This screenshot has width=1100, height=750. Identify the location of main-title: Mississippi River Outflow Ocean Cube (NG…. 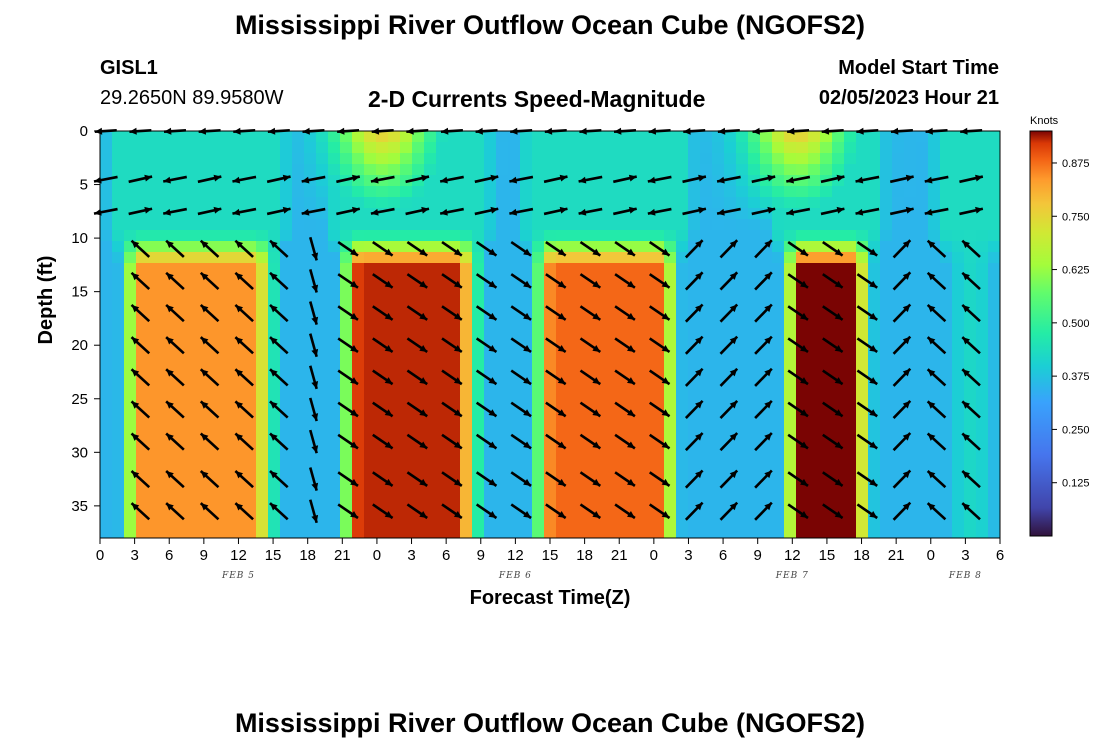
(550, 25).